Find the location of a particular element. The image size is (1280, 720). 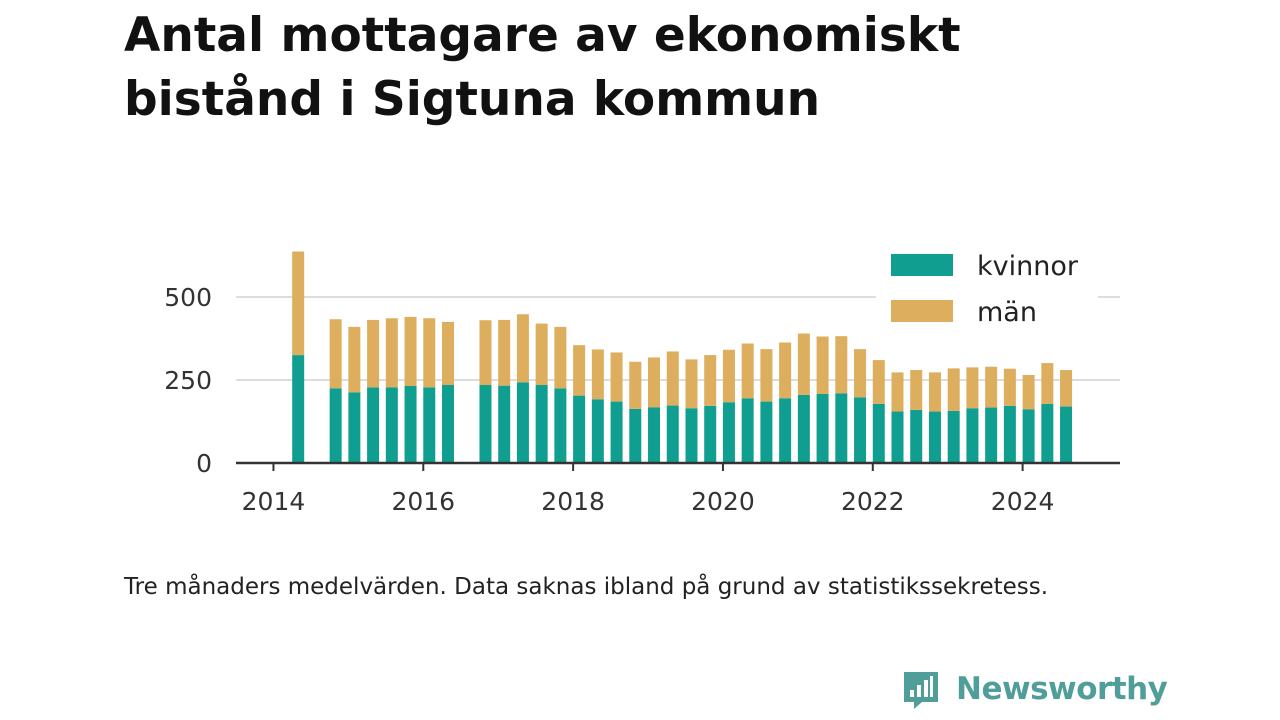

brand-logo: Newsworthy is located at coordinates (1034, 689).